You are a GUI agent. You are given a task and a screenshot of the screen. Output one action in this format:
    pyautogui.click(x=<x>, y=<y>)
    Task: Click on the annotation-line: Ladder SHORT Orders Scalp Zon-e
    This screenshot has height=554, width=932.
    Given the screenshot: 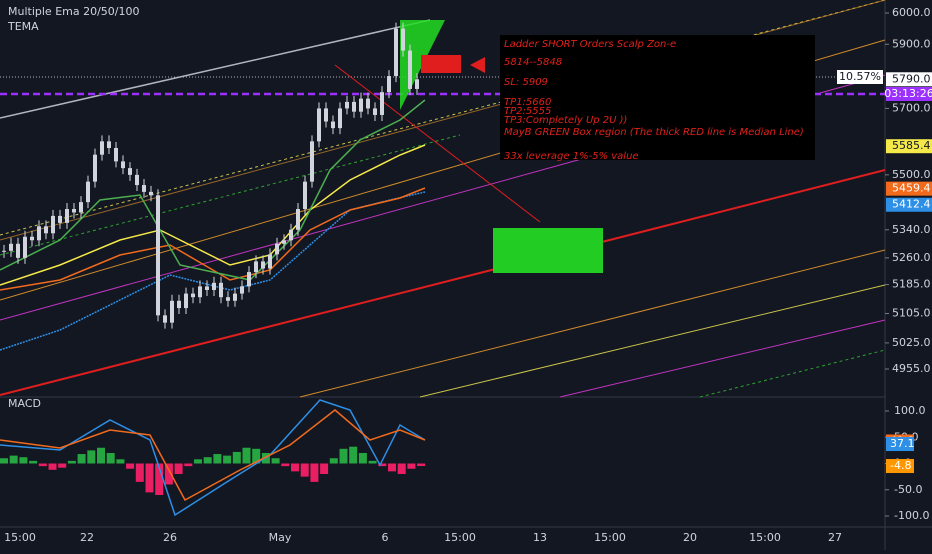 What is the action you would take?
    pyautogui.click(x=590, y=44)
    